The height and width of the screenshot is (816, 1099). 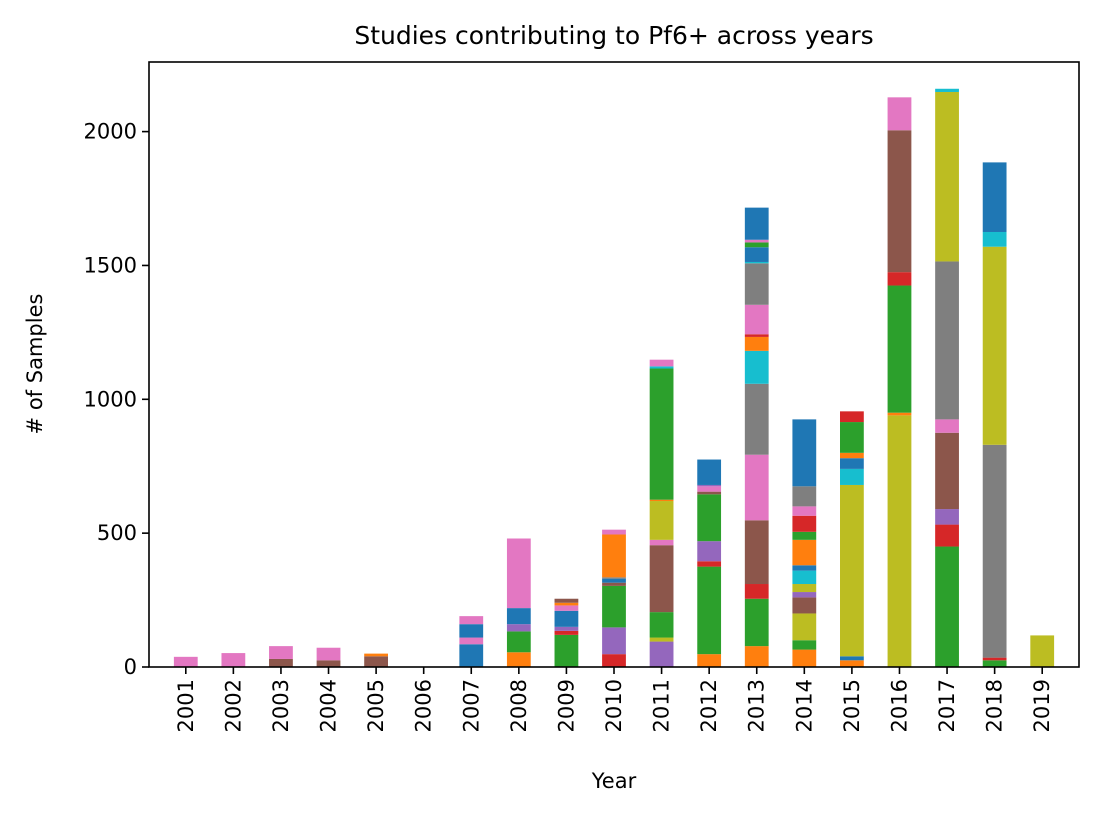 What do you see at coordinates (376, 705) in the screenshot?
I see `x-tick-label-2005: 2005` at bounding box center [376, 705].